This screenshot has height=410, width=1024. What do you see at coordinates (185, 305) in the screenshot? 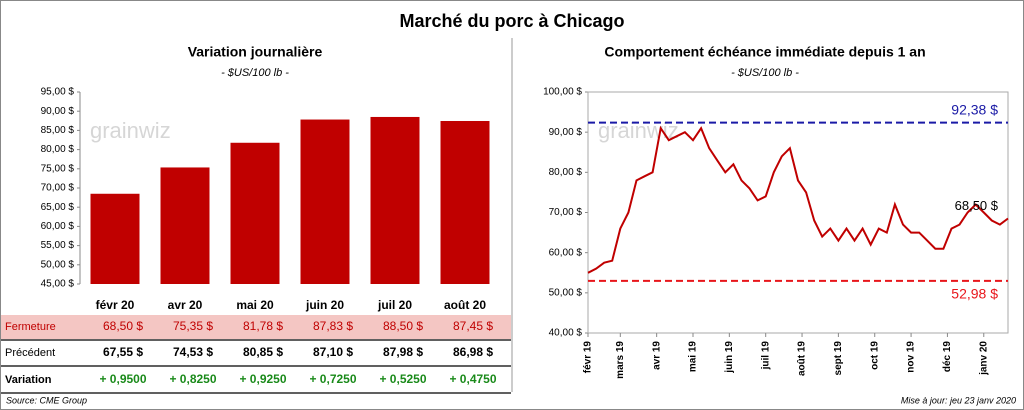
I see `x-tick-label: avr 20` at bounding box center [185, 305].